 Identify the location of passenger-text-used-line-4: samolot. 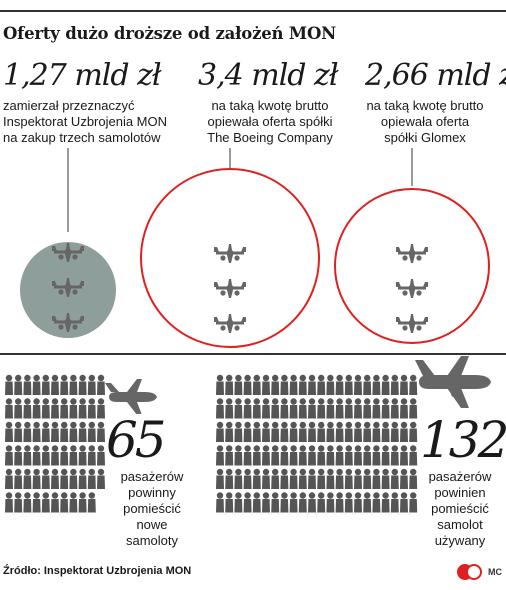
(460, 524).